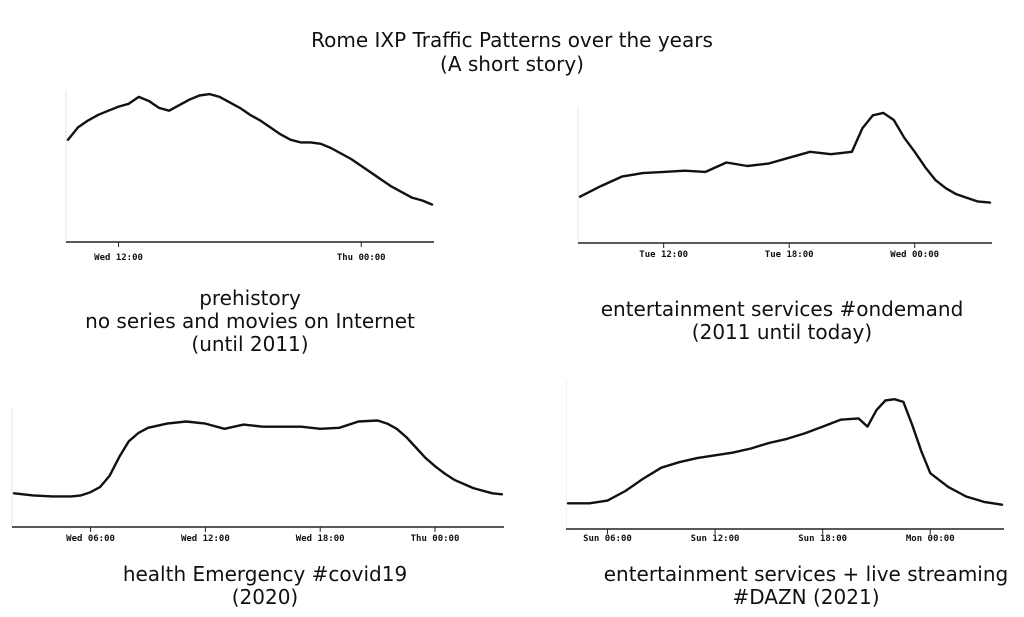 Image resolution: width=1024 pixels, height=617 pixels. I want to click on x-tick-label: Sun 18:00, so click(822, 539).